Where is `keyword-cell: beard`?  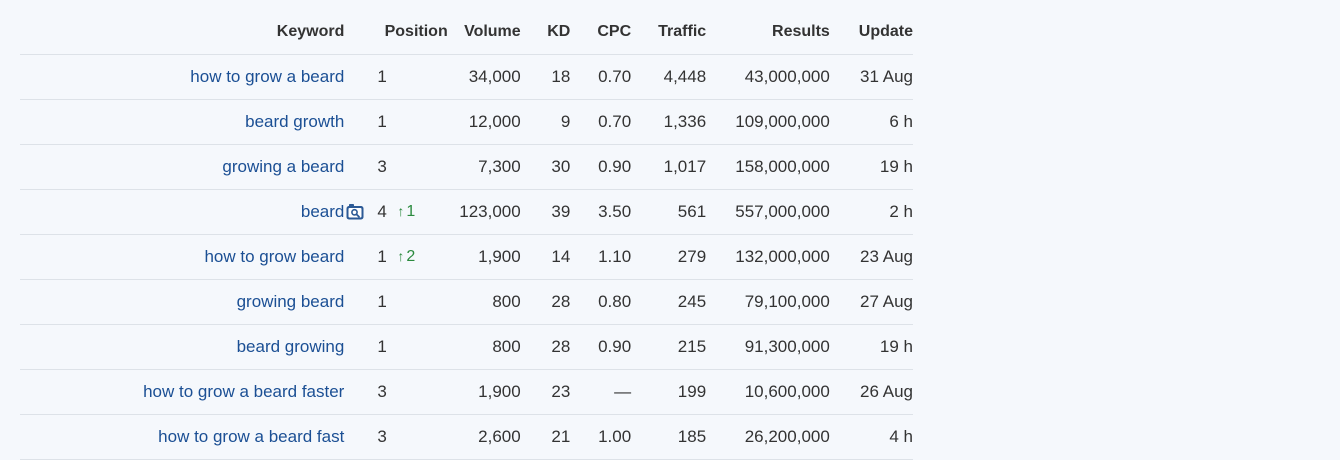
keyword-cell: beard is located at coordinates (182, 212).